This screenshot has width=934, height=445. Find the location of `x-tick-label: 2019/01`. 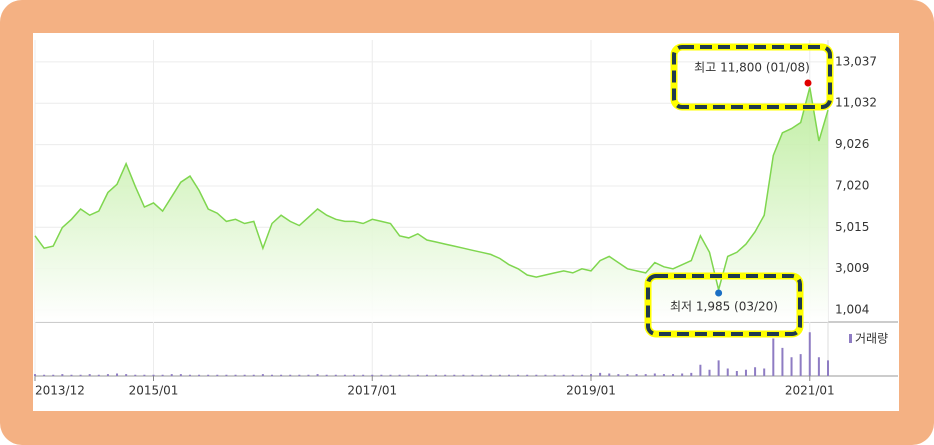

x-tick-label: 2019/01 is located at coordinates (591, 391).